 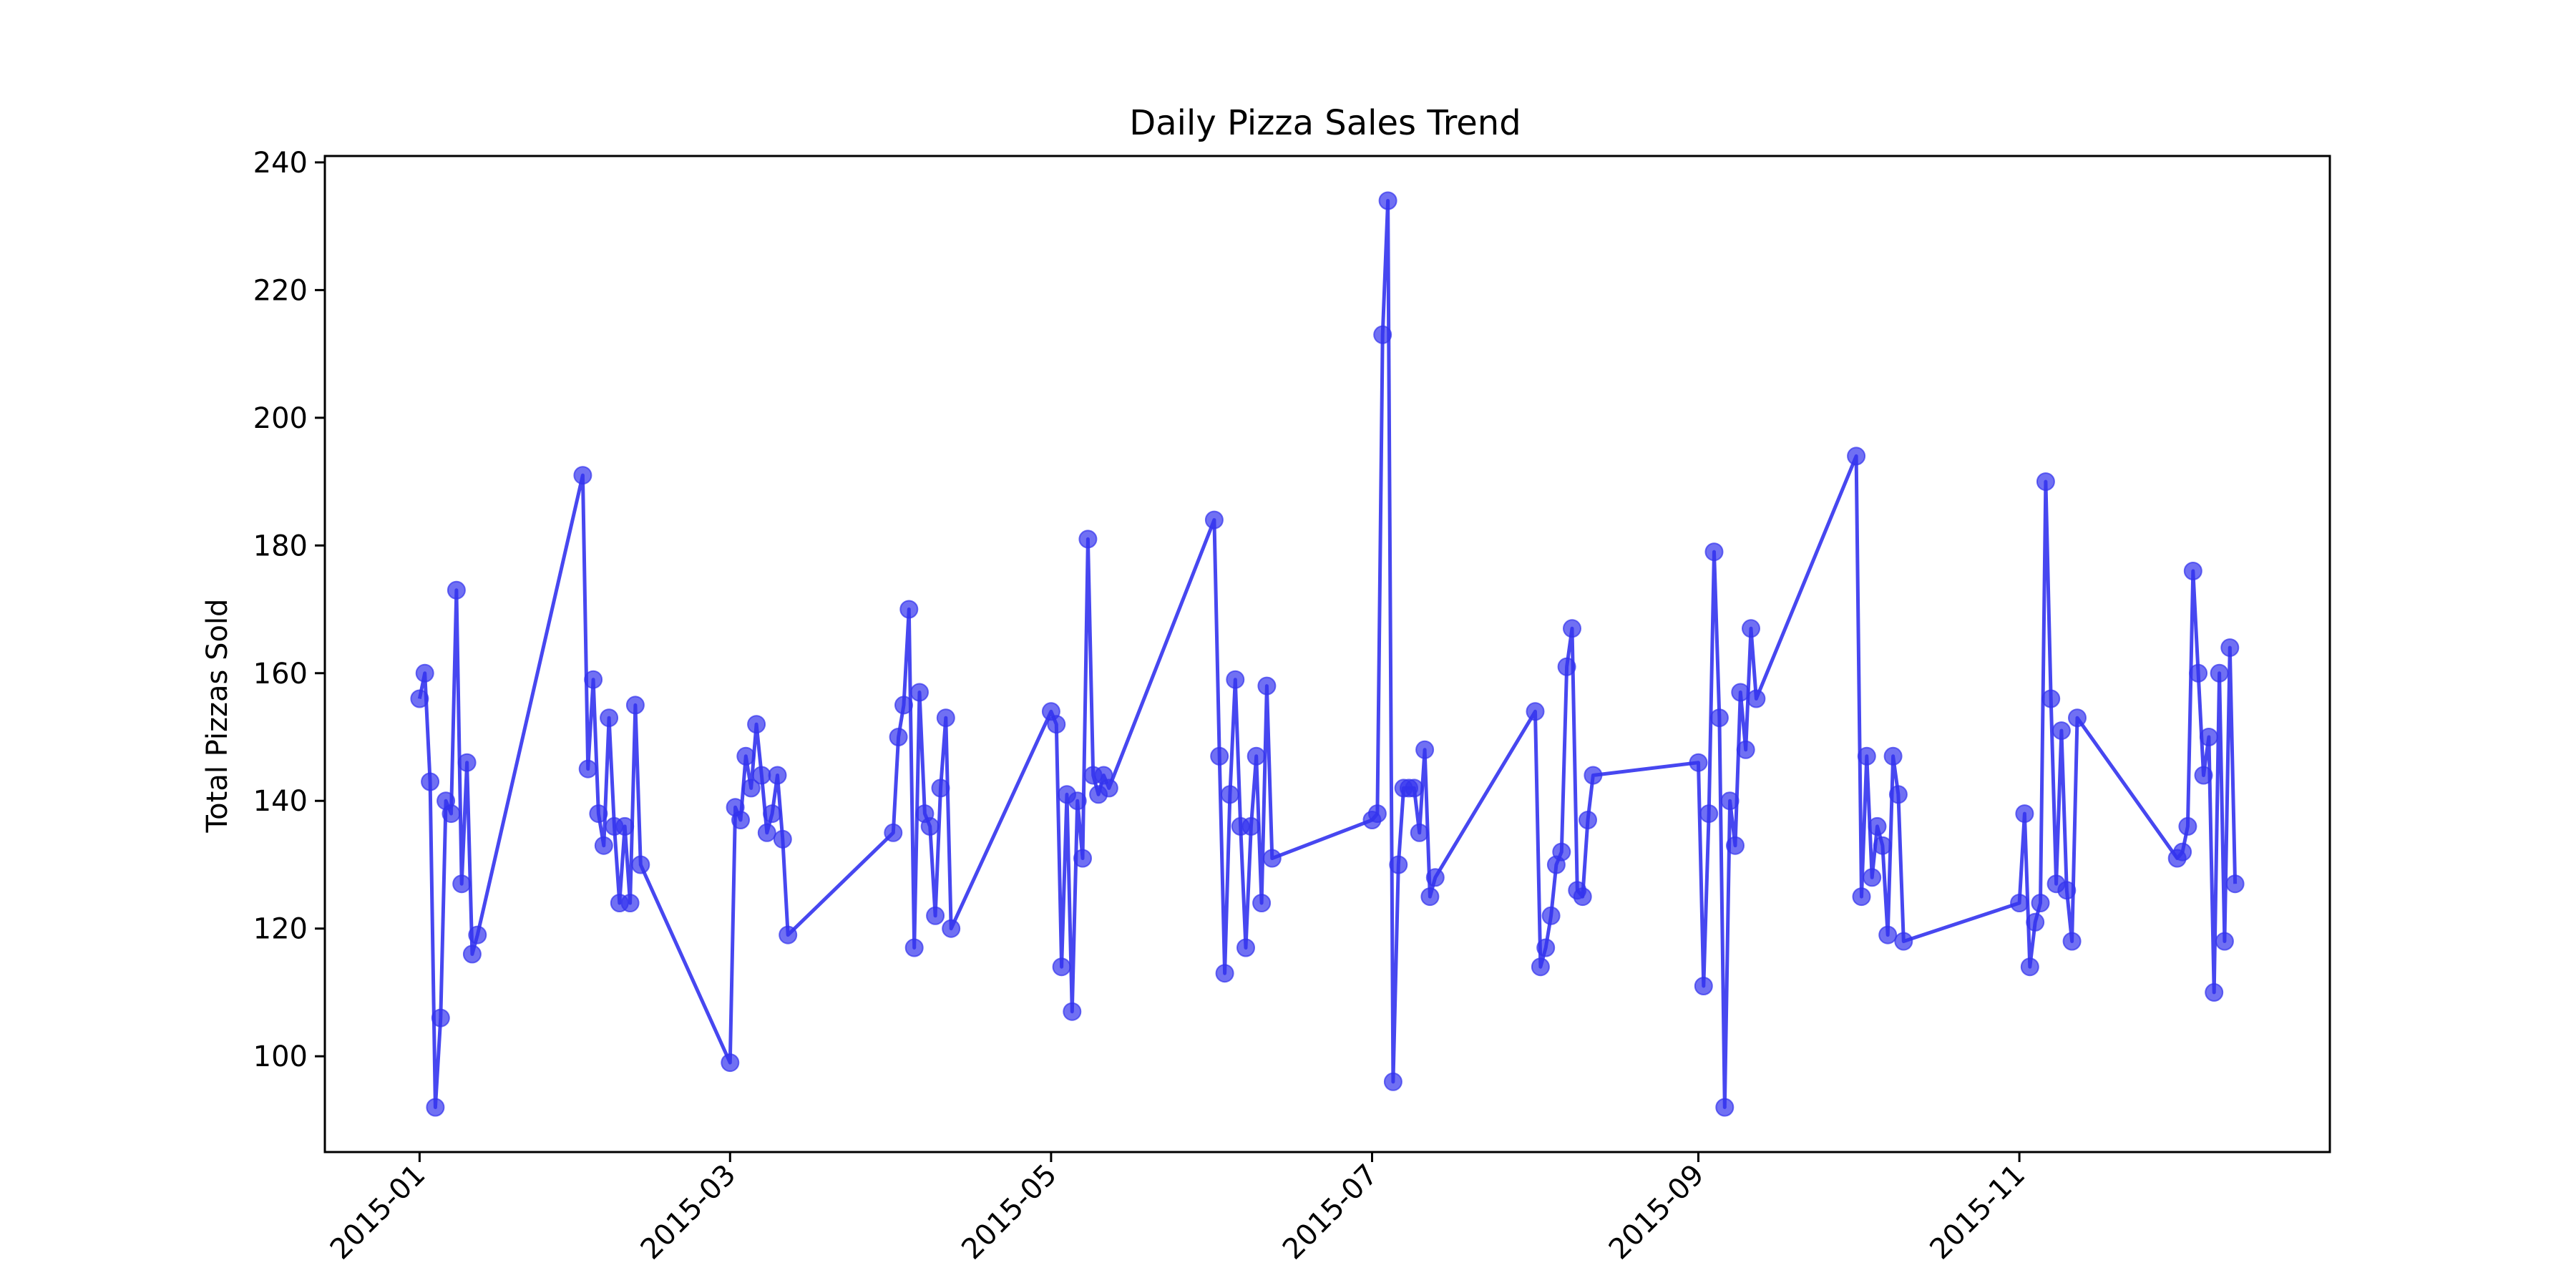 I want to click on y-tick-label: 100, so click(x=280, y=1056).